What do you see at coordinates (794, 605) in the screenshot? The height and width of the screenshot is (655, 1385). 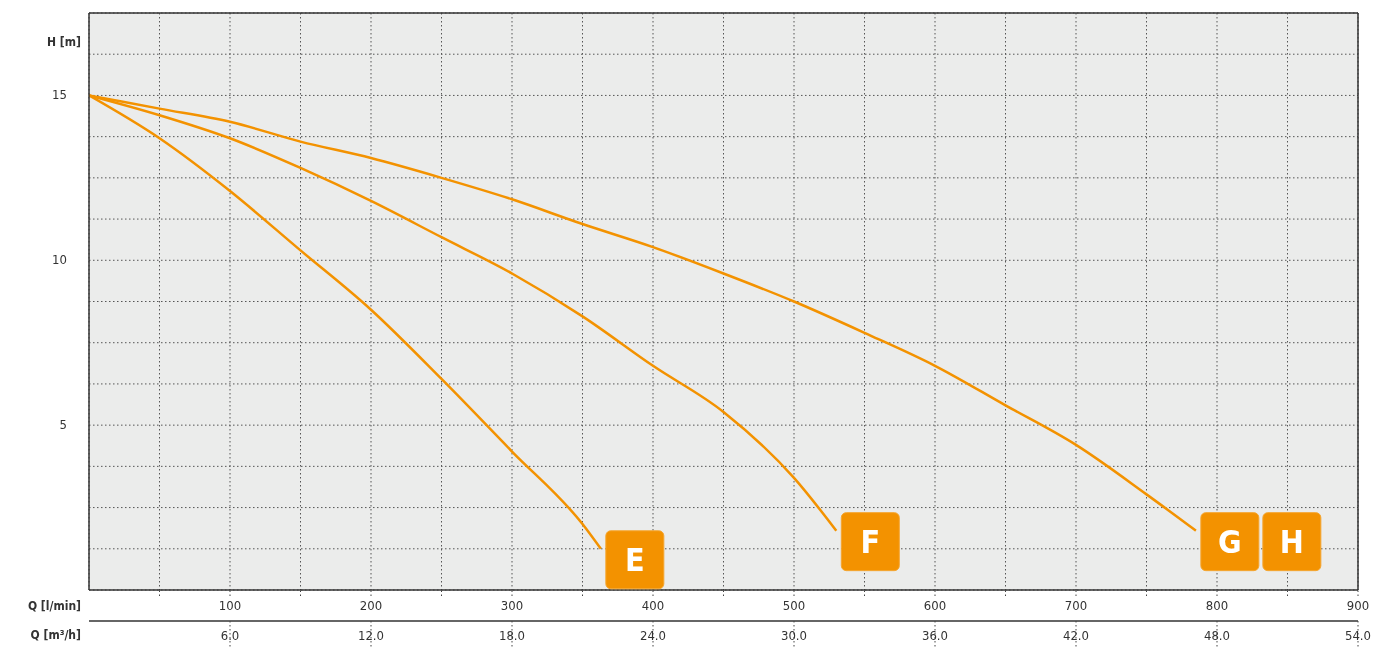 I see `x-tick-label: 500` at bounding box center [794, 605].